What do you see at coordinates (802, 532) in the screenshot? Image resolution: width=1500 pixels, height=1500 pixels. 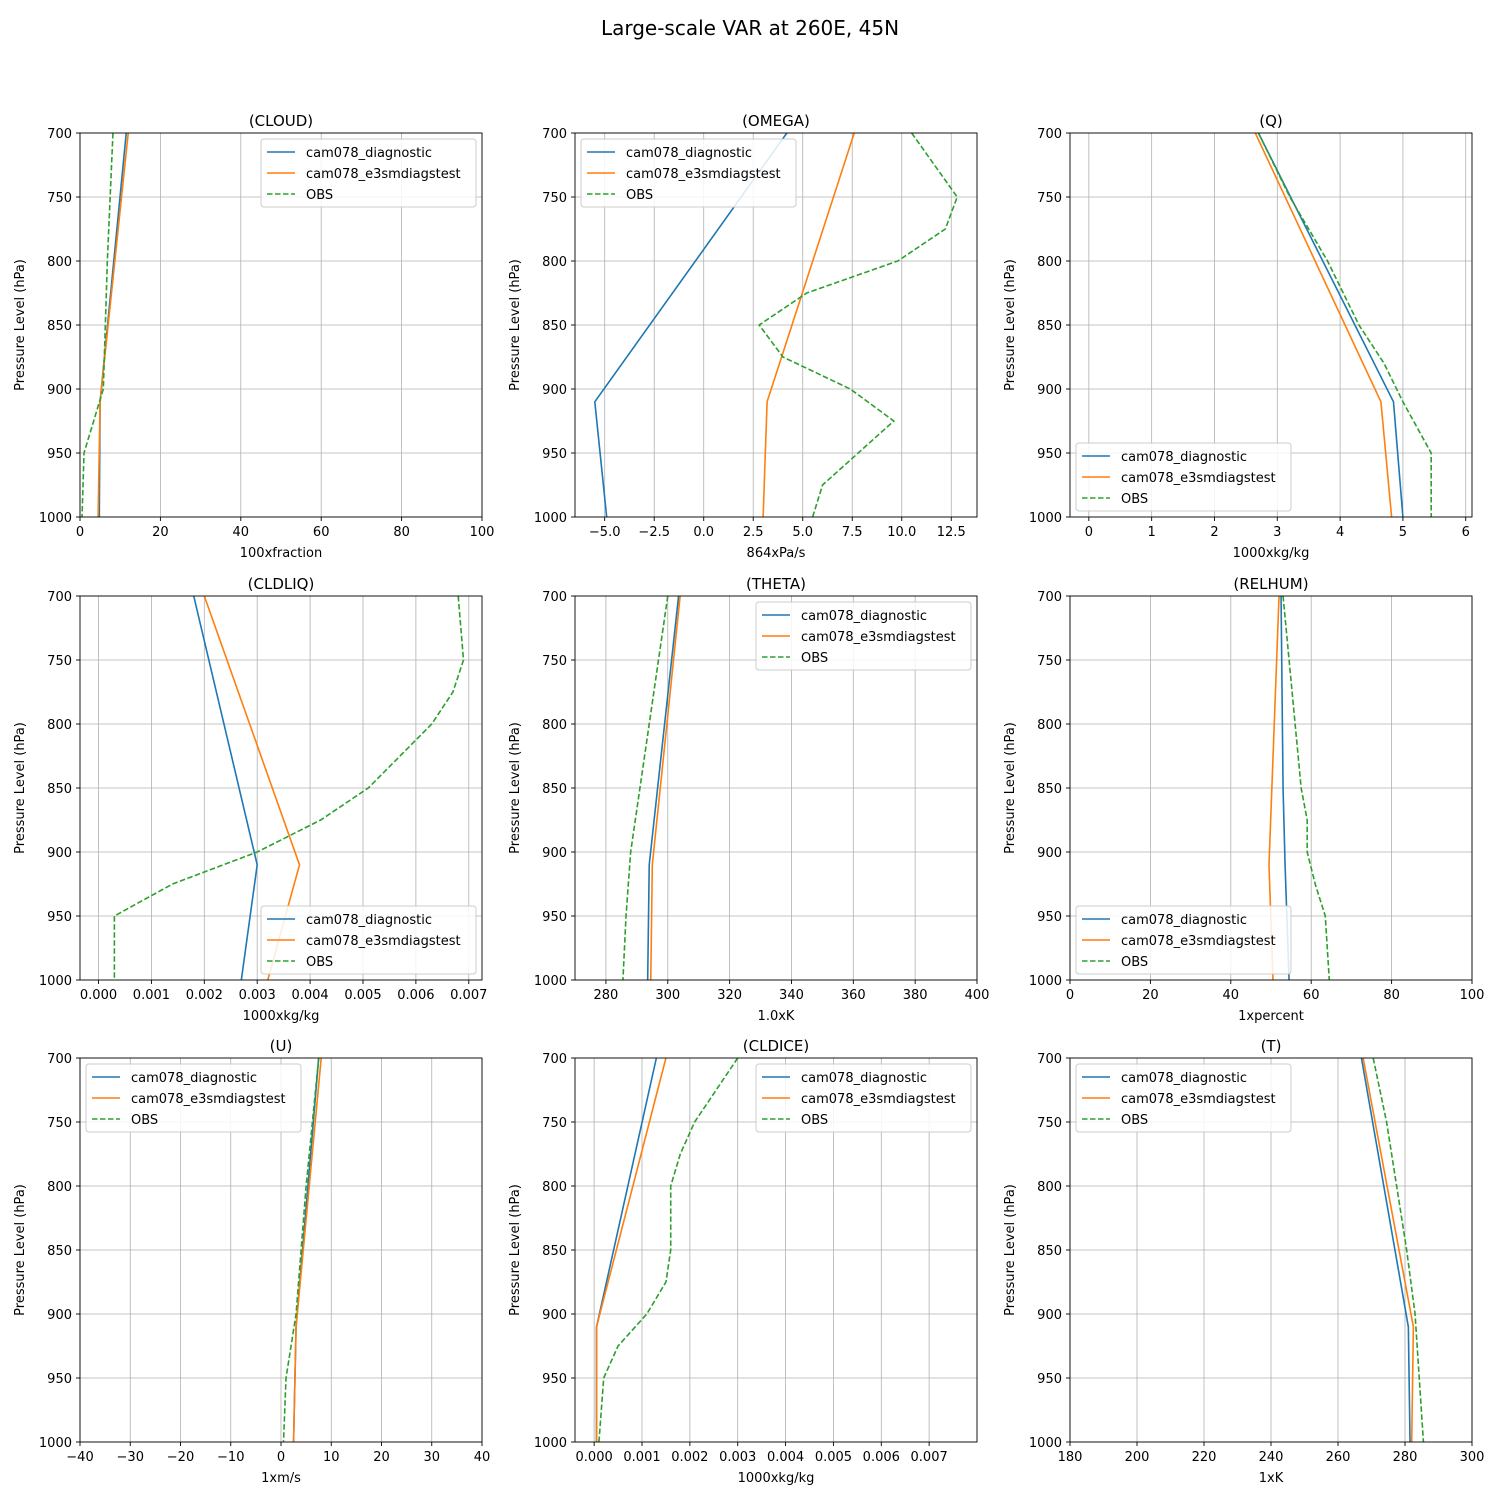 I see `x-tick-label: 5.0` at bounding box center [802, 532].